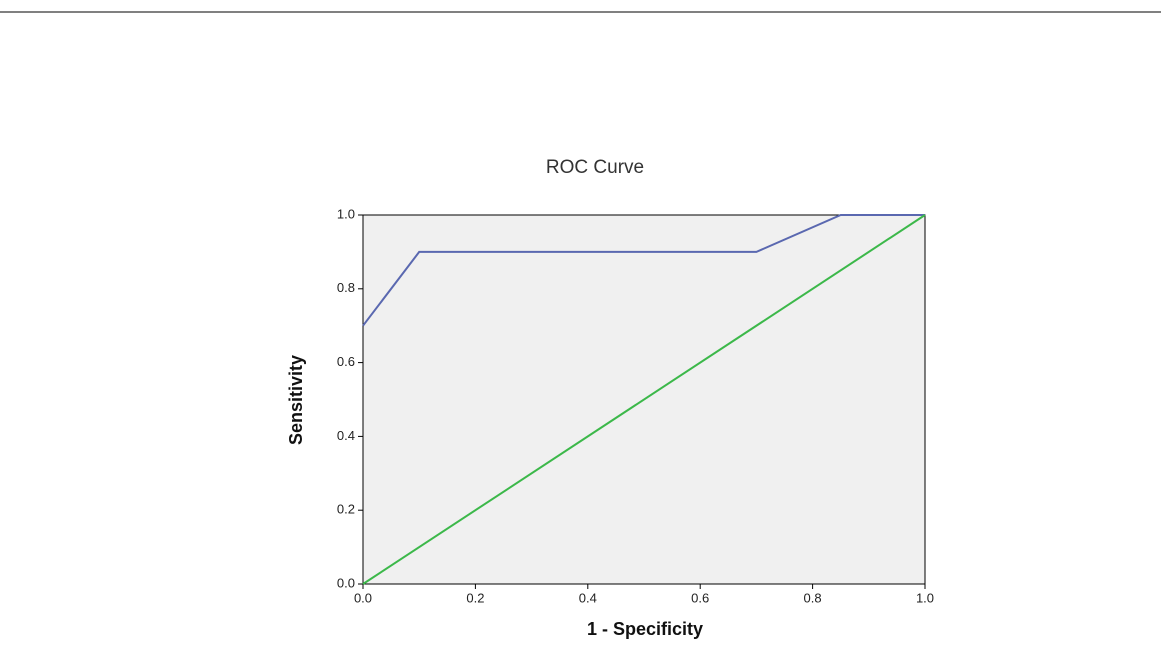 The width and height of the screenshot is (1161, 671). What do you see at coordinates (296, 400) in the screenshot?
I see `y-axis-label: Sensitivity` at bounding box center [296, 400].